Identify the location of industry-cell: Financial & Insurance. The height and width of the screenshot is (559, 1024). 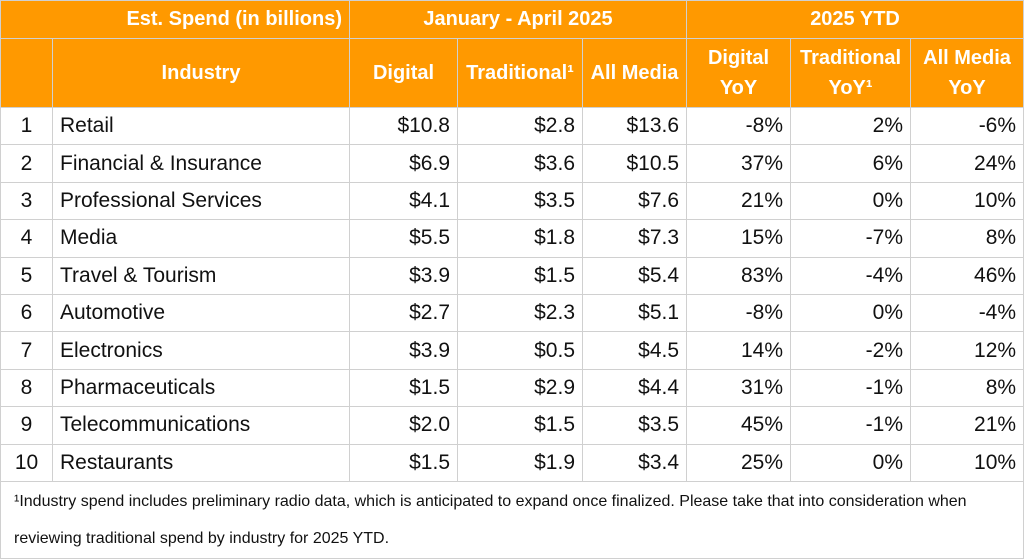
(201, 163).